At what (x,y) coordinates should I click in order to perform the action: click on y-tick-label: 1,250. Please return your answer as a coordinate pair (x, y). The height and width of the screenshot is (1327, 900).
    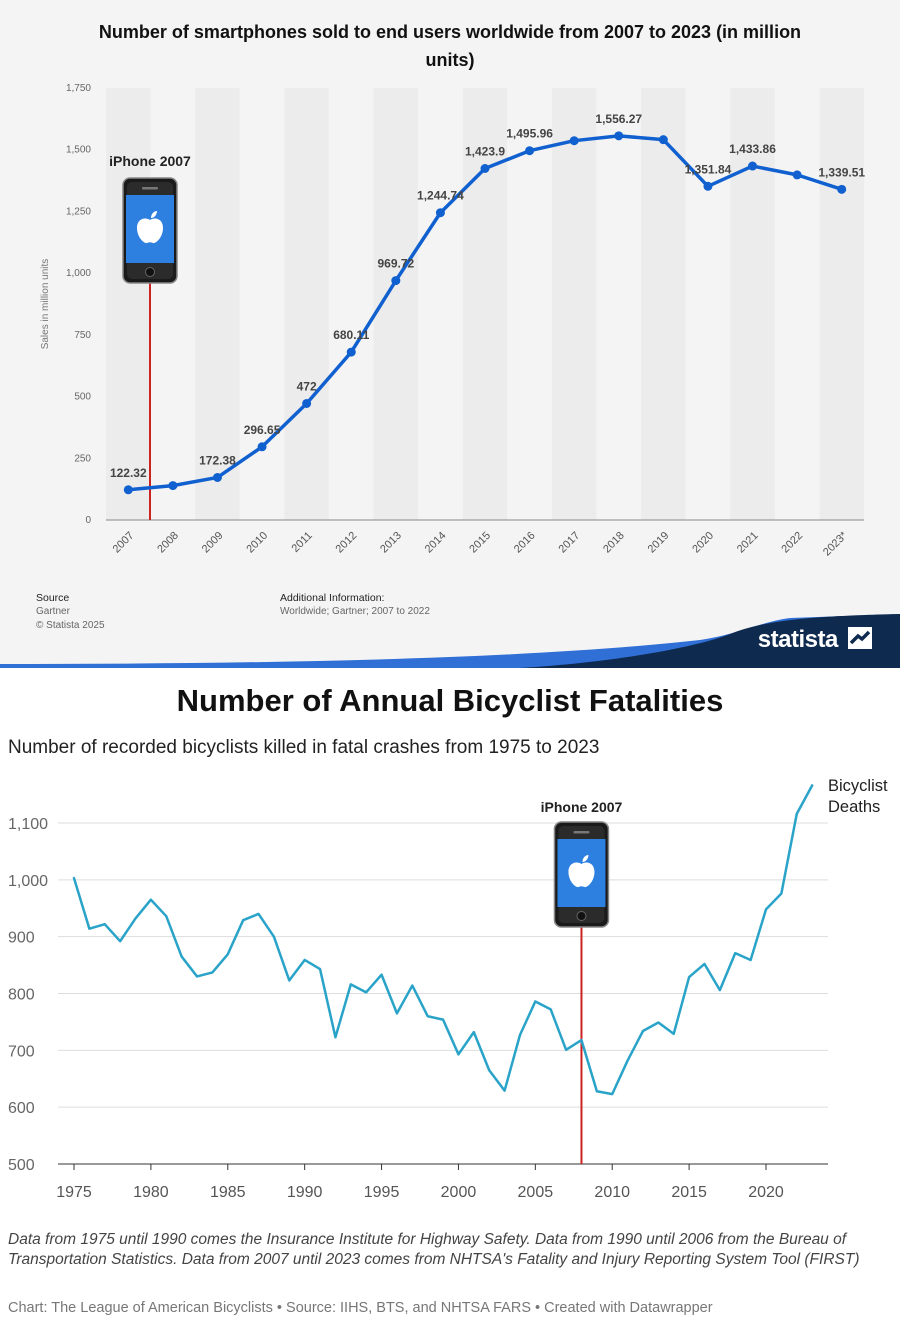
    Looking at the image, I should click on (78, 211).